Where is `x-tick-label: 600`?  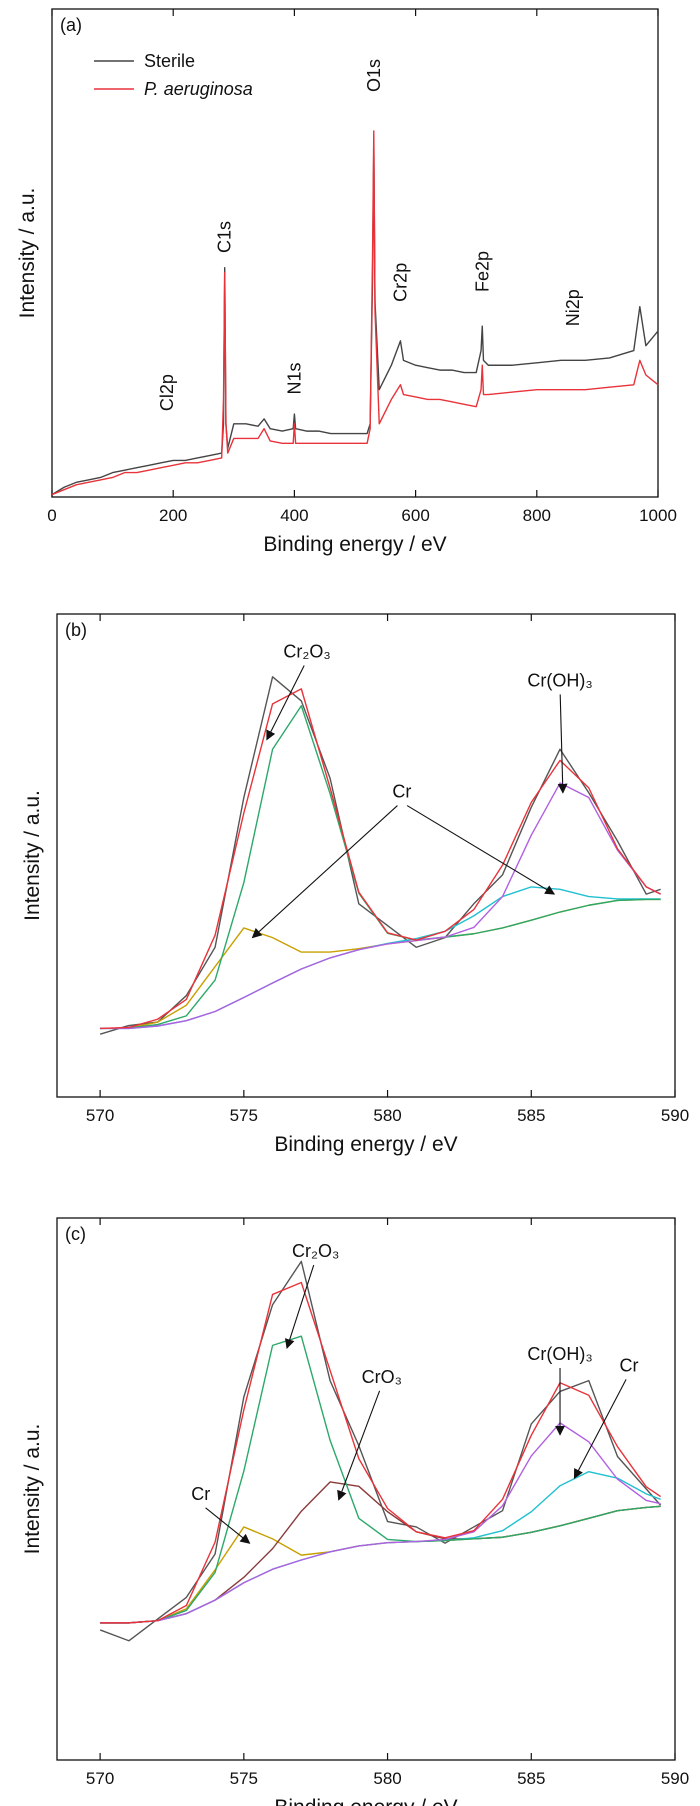 x-tick-label: 600 is located at coordinates (415, 515).